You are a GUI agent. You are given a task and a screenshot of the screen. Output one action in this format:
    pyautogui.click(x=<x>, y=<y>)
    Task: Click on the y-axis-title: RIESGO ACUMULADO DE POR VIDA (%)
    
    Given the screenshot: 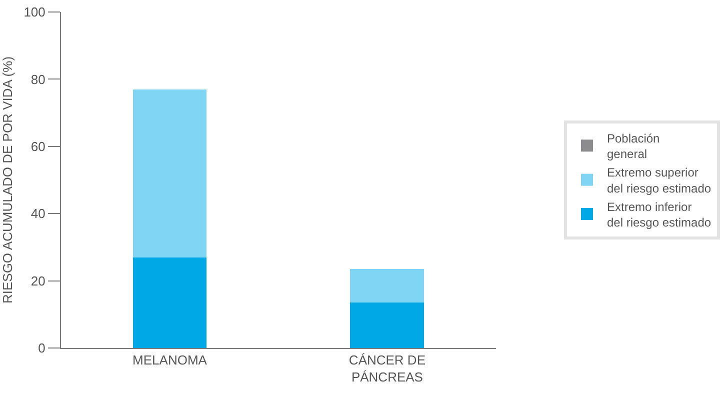 What is the action you would take?
    pyautogui.click(x=7, y=180)
    